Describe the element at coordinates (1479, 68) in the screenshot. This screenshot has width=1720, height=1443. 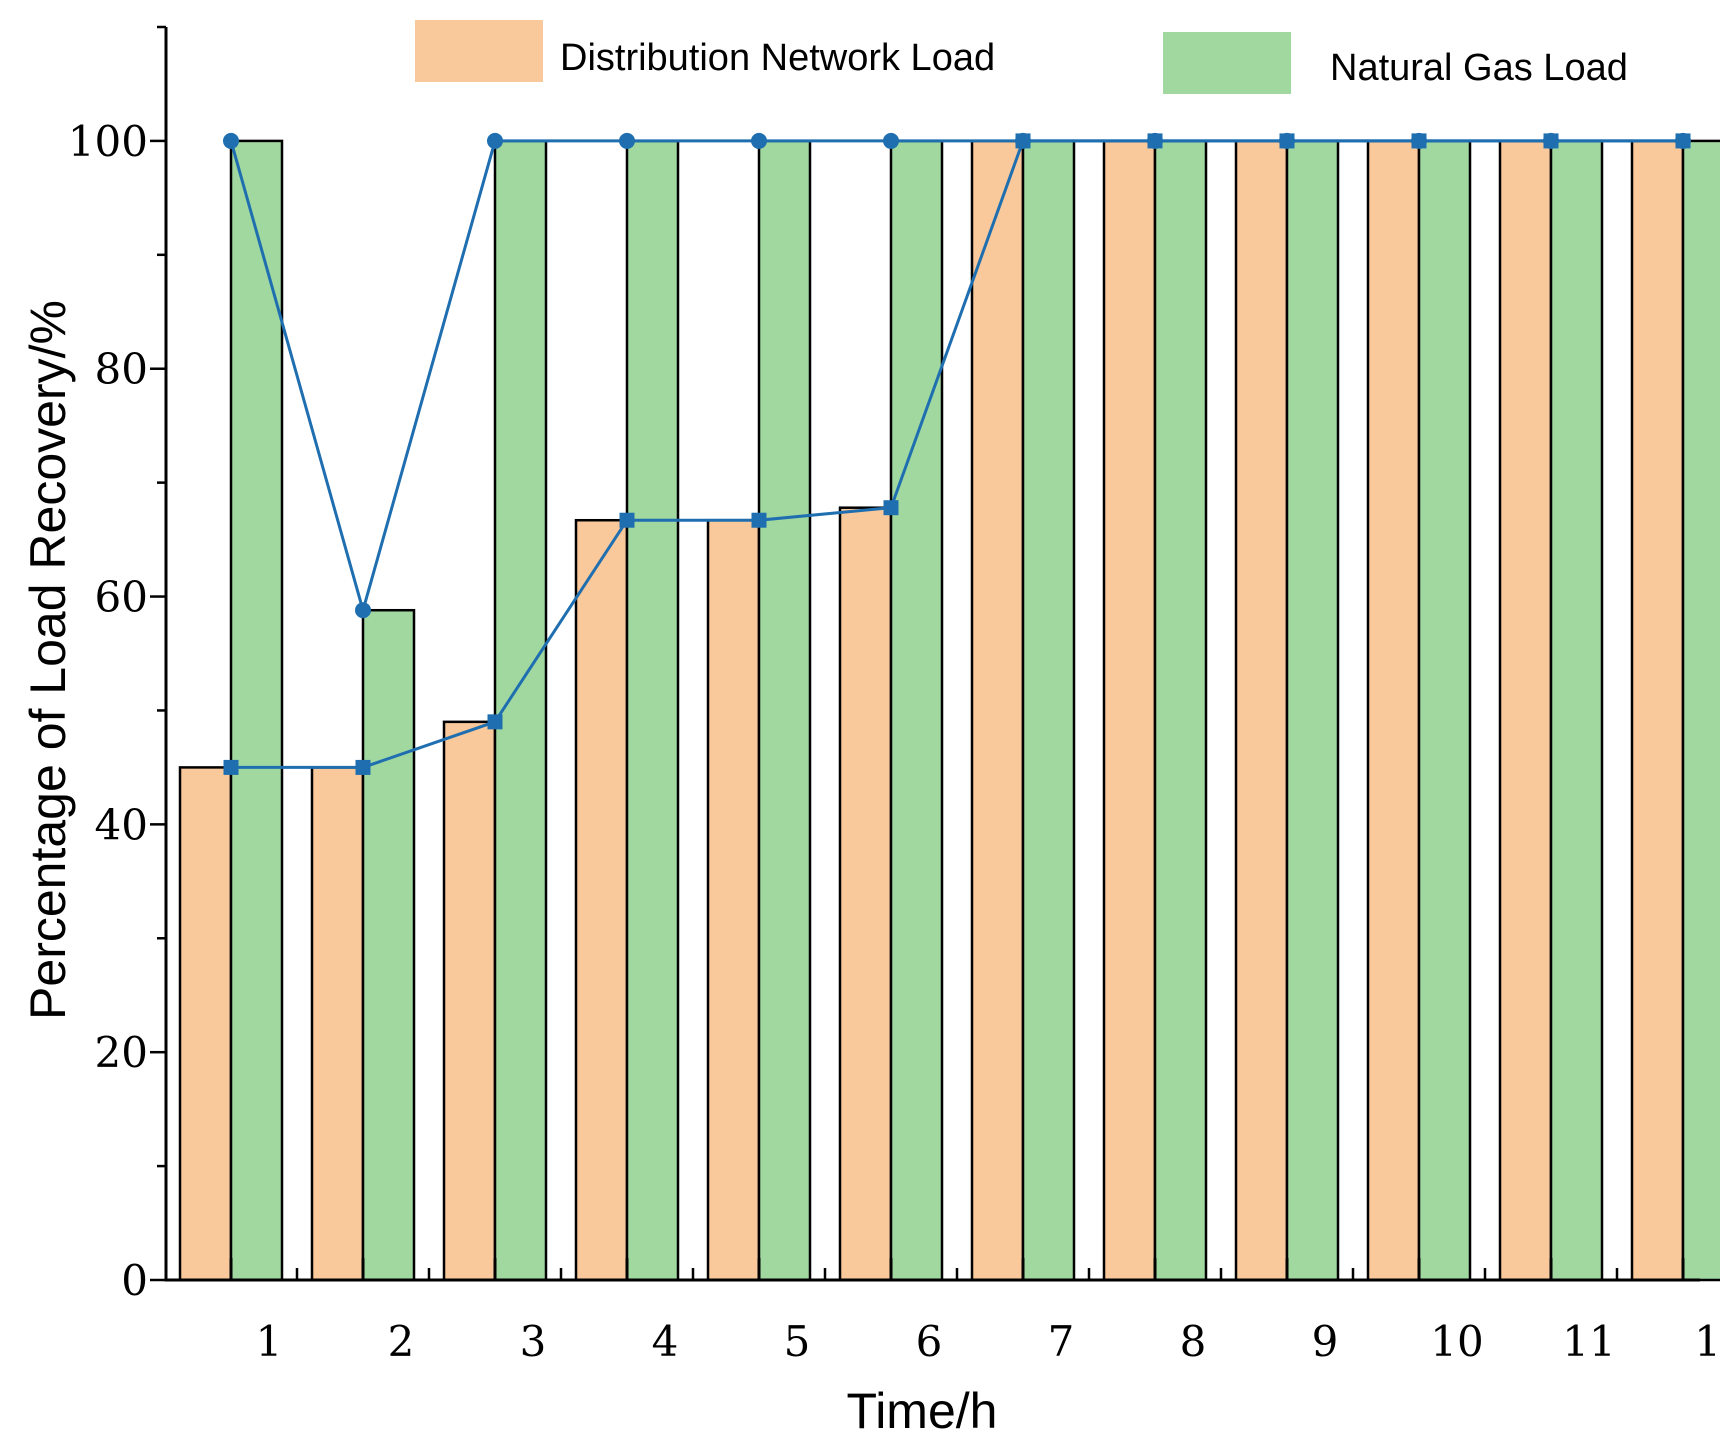
I see `legend-label-gas: Natural Gas Load` at that location.